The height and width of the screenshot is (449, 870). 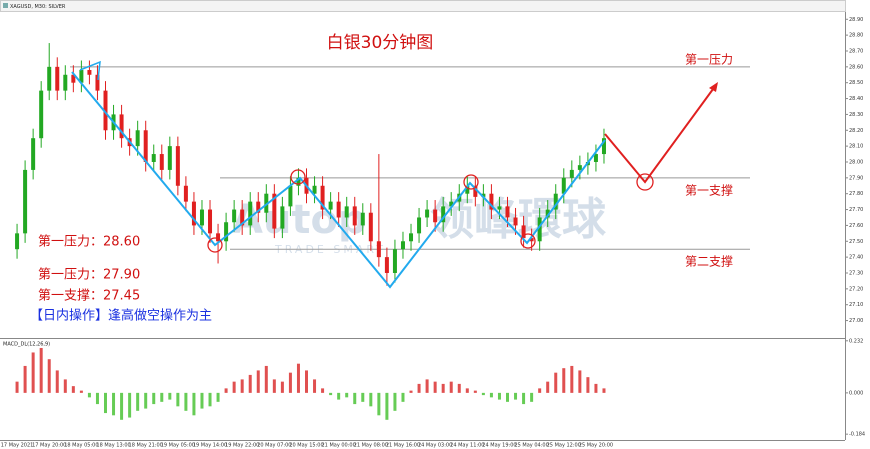 I want to click on y-tick-label: 28.30, so click(x=856, y=115).